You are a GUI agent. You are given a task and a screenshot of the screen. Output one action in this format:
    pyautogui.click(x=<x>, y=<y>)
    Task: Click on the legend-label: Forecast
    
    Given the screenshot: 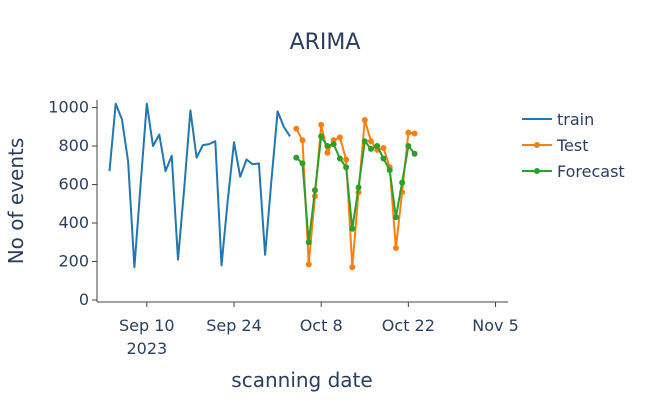 What is the action you would take?
    pyautogui.click(x=591, y=171)
    